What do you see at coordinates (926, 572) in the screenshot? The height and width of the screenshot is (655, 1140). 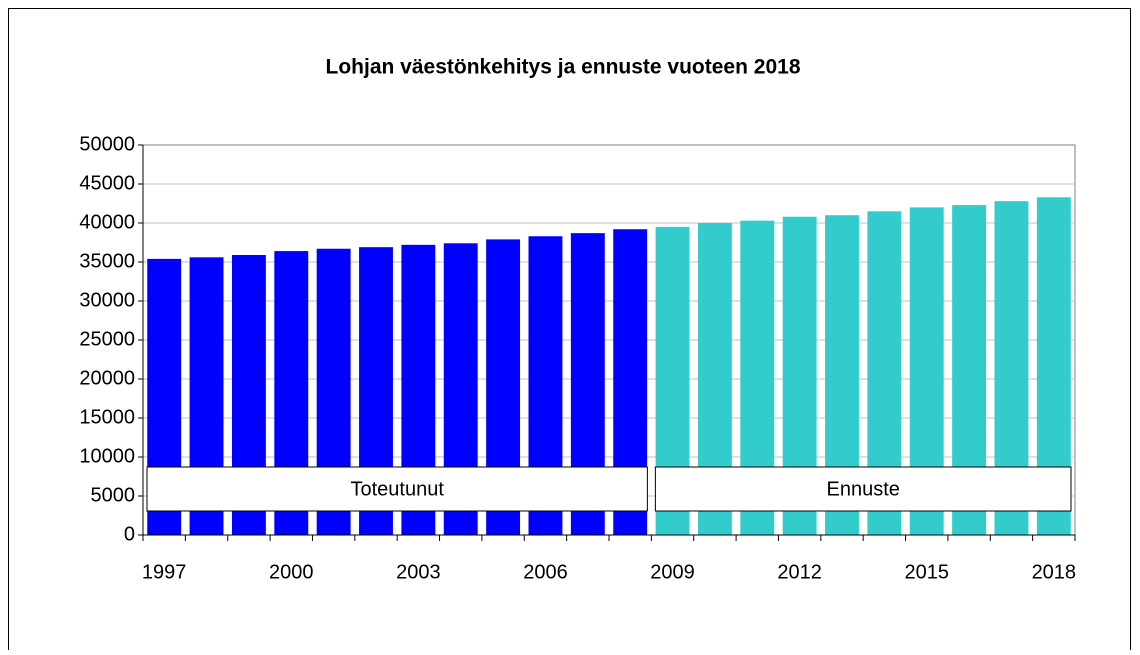 I see `x-tick-label: 2015` at bounding box center [926, 572].